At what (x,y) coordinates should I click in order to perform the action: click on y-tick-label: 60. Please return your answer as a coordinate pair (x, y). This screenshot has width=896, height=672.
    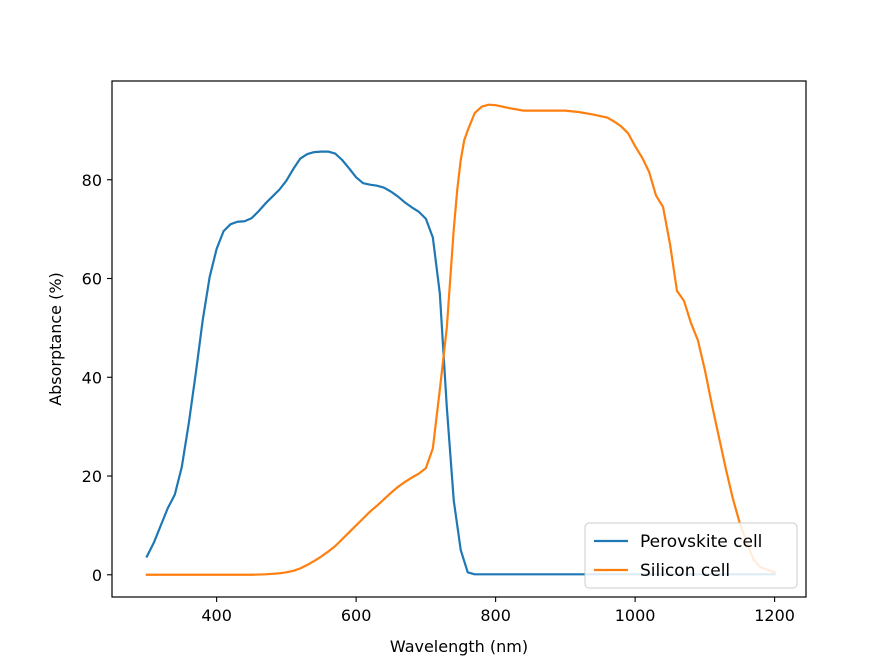
    Looking at the image, I should click on (92, 279).